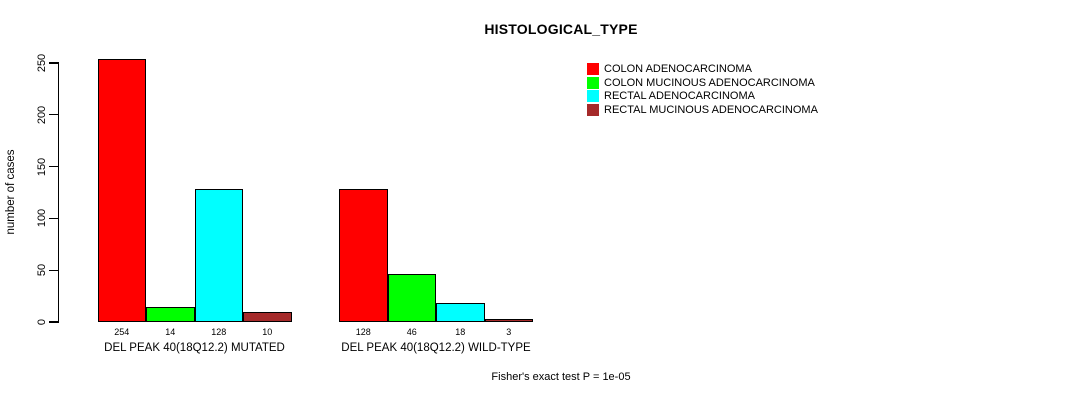 The width and height of the screenshot is (1090, 400). Describe the element at coordinates (42, 114) in the screenshot. I see `y-tick-label: 200` at that location.